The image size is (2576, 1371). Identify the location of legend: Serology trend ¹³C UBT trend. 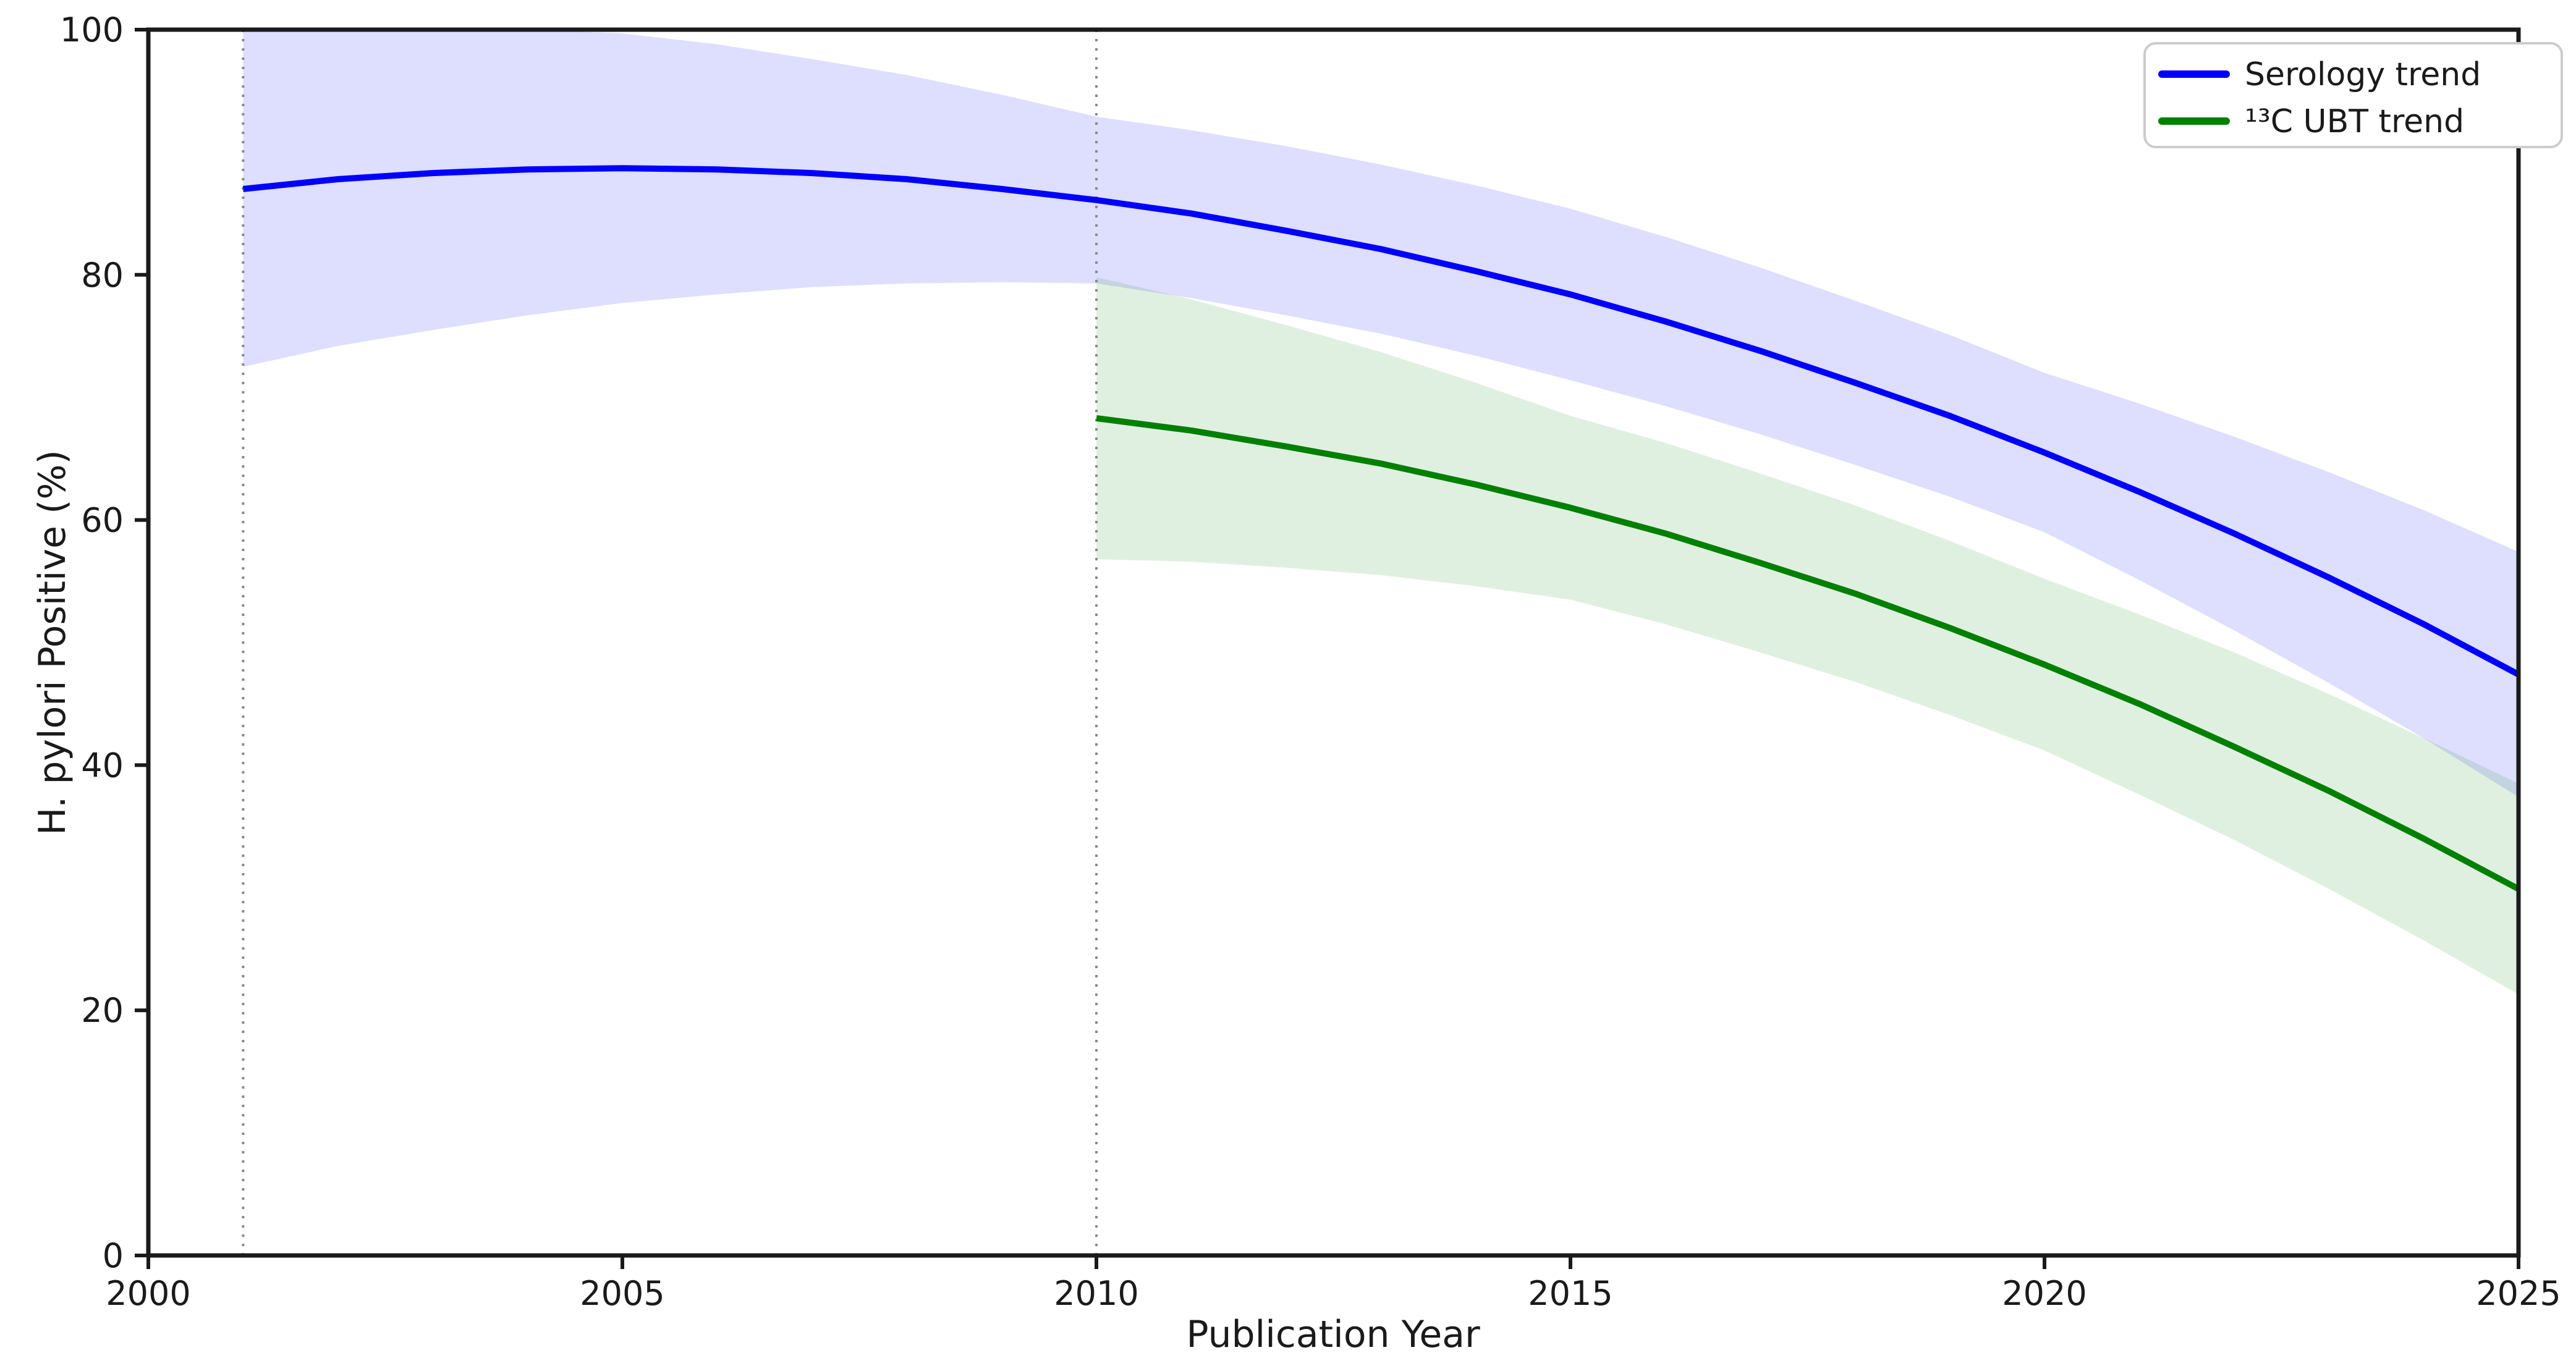
(2353, 95).